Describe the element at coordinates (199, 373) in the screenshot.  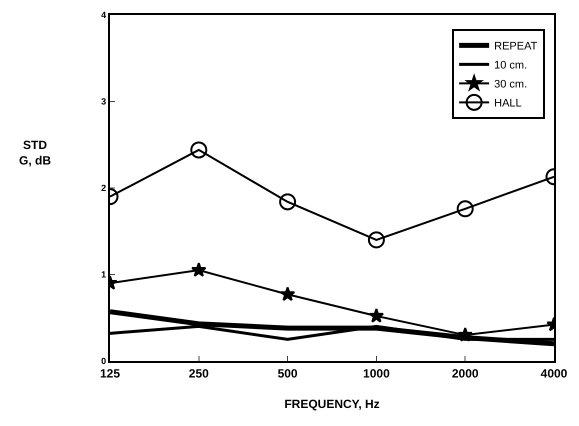
I see `x-tick-label: 250` at that location.